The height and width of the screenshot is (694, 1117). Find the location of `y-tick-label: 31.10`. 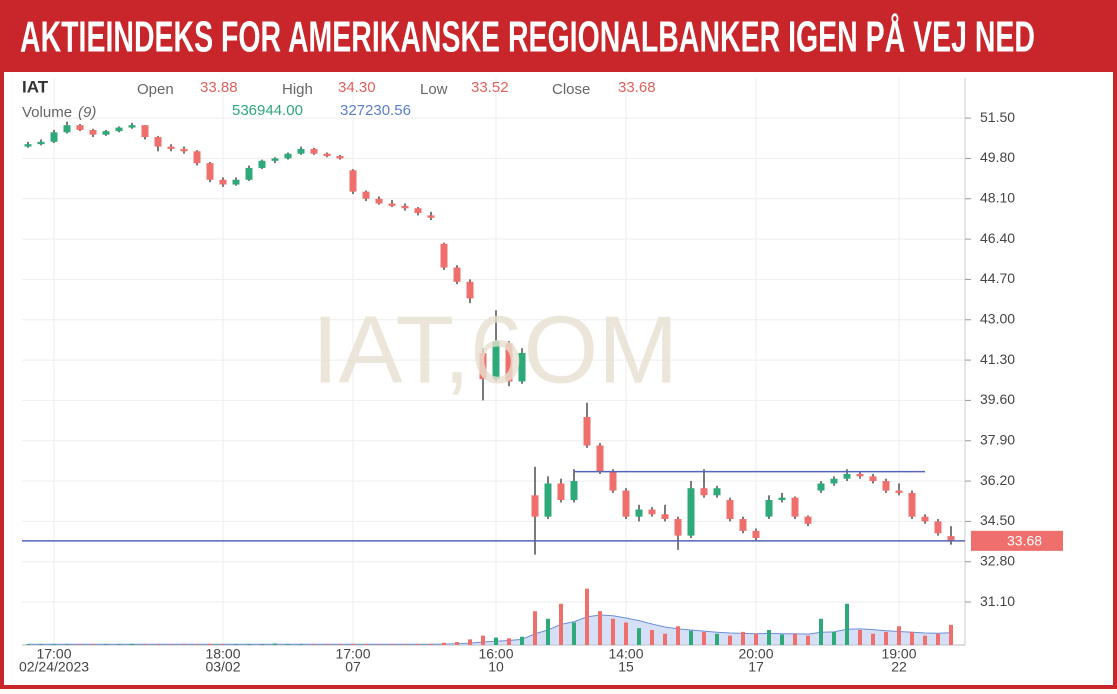

y-tick-label: 31.10 is located at coordinates (997, 601).